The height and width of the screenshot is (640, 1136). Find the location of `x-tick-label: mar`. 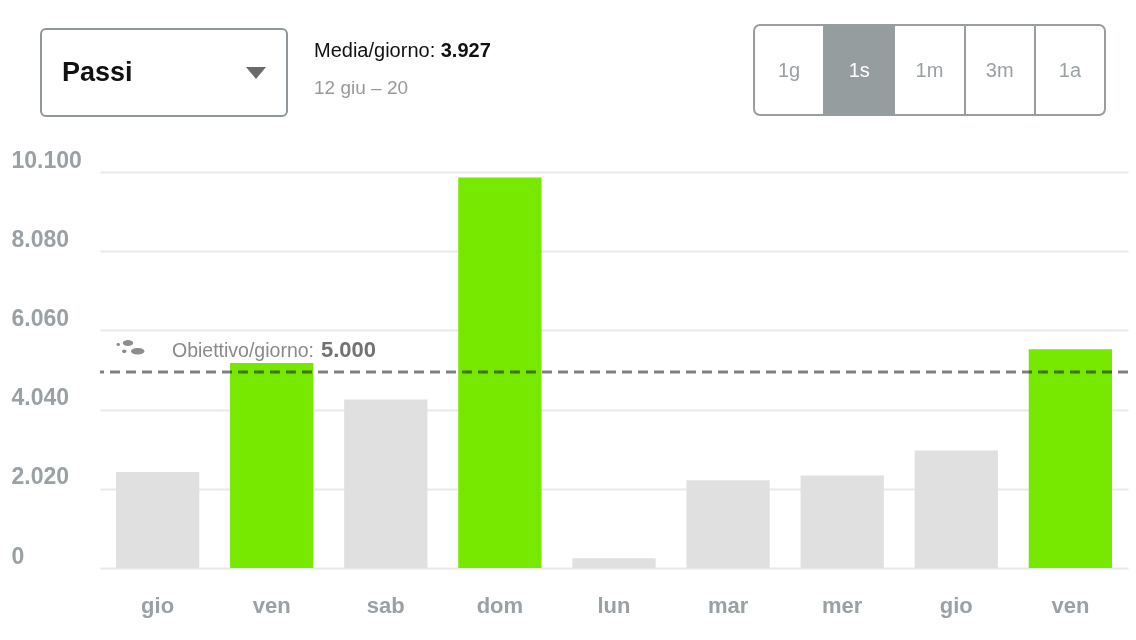

x-tick-label: mar is located at coordinates (728, 605).